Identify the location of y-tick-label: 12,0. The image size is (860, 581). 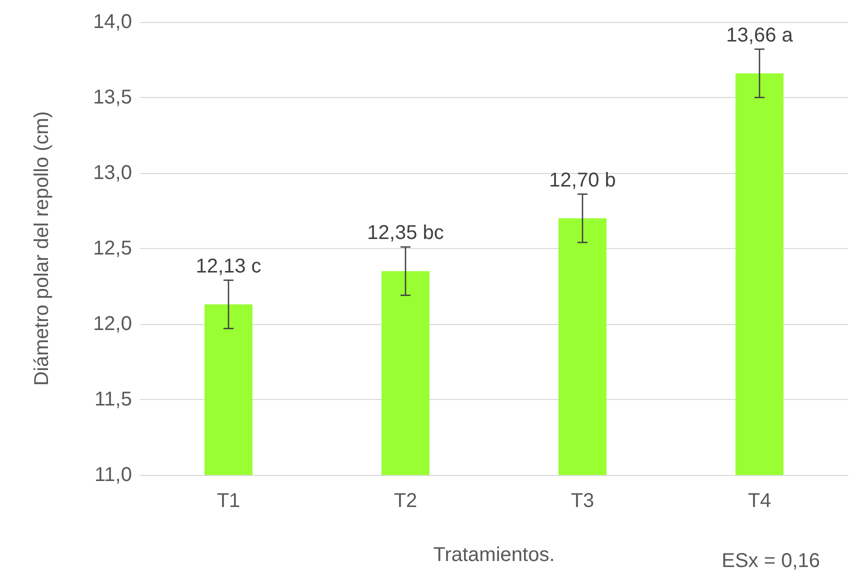
(112, 324).